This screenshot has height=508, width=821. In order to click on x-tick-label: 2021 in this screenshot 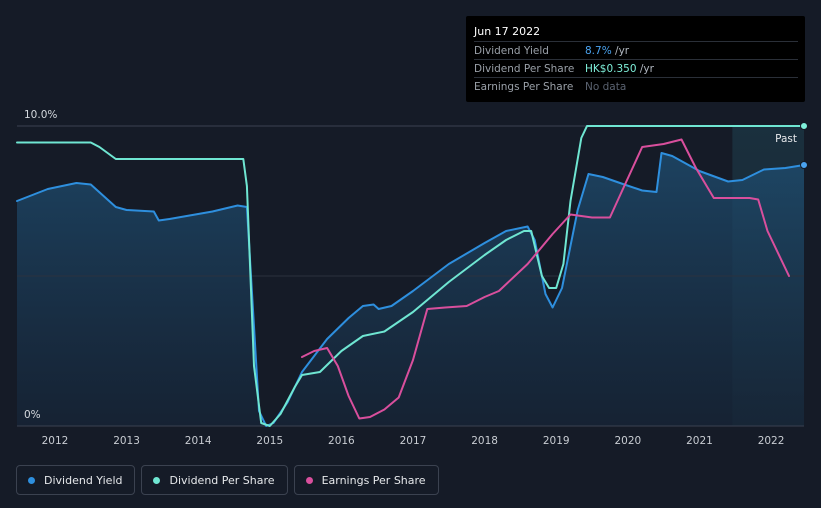, I will do `click(699, 441)`.